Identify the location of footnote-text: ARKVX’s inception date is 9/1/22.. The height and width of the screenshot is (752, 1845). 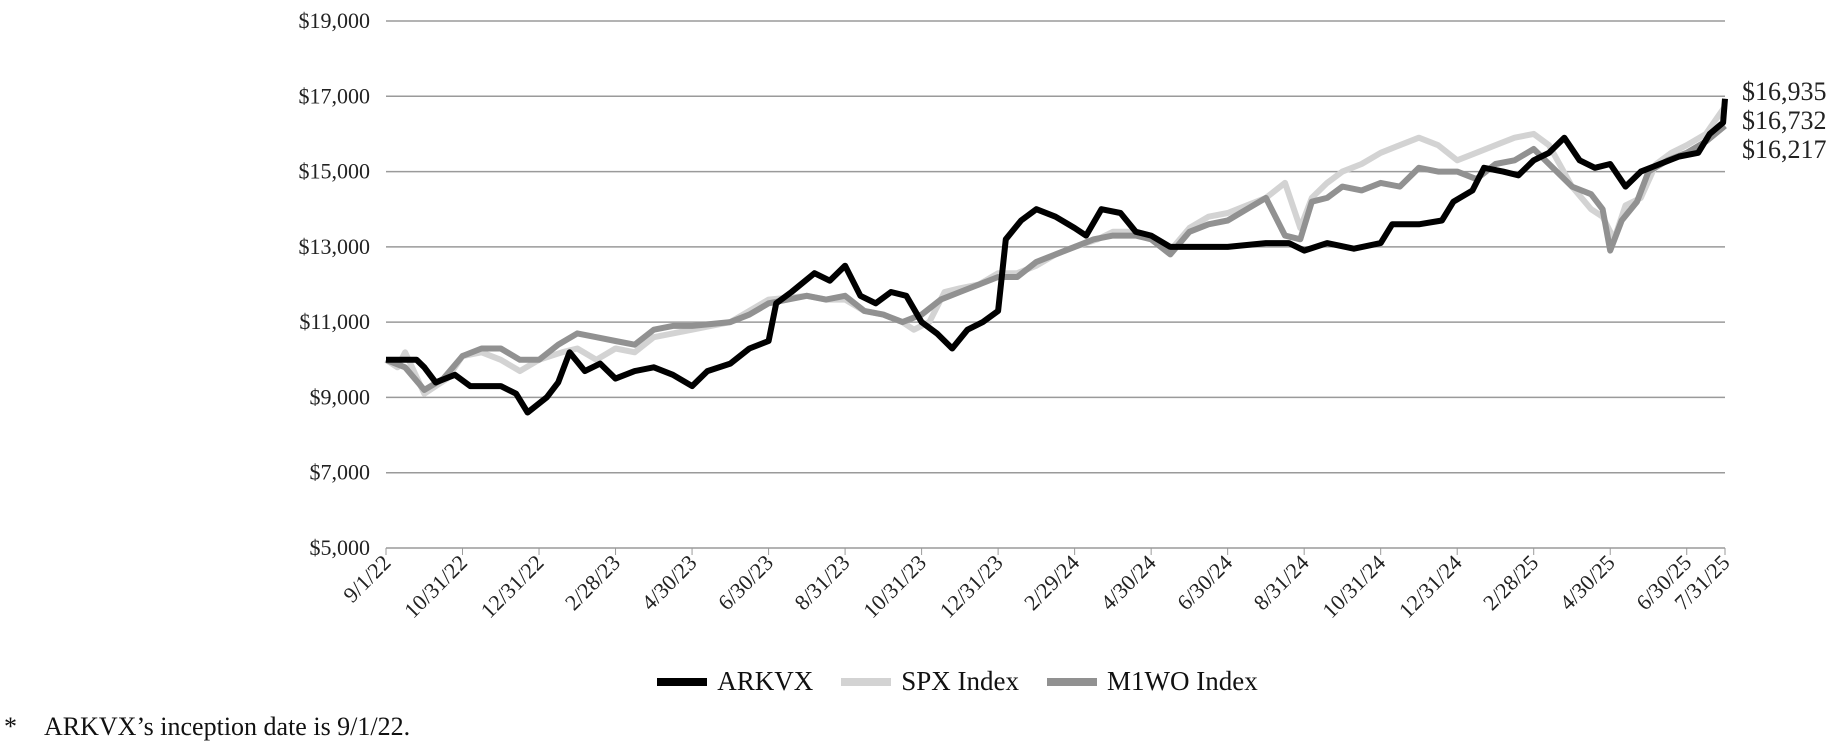
(227, 726).